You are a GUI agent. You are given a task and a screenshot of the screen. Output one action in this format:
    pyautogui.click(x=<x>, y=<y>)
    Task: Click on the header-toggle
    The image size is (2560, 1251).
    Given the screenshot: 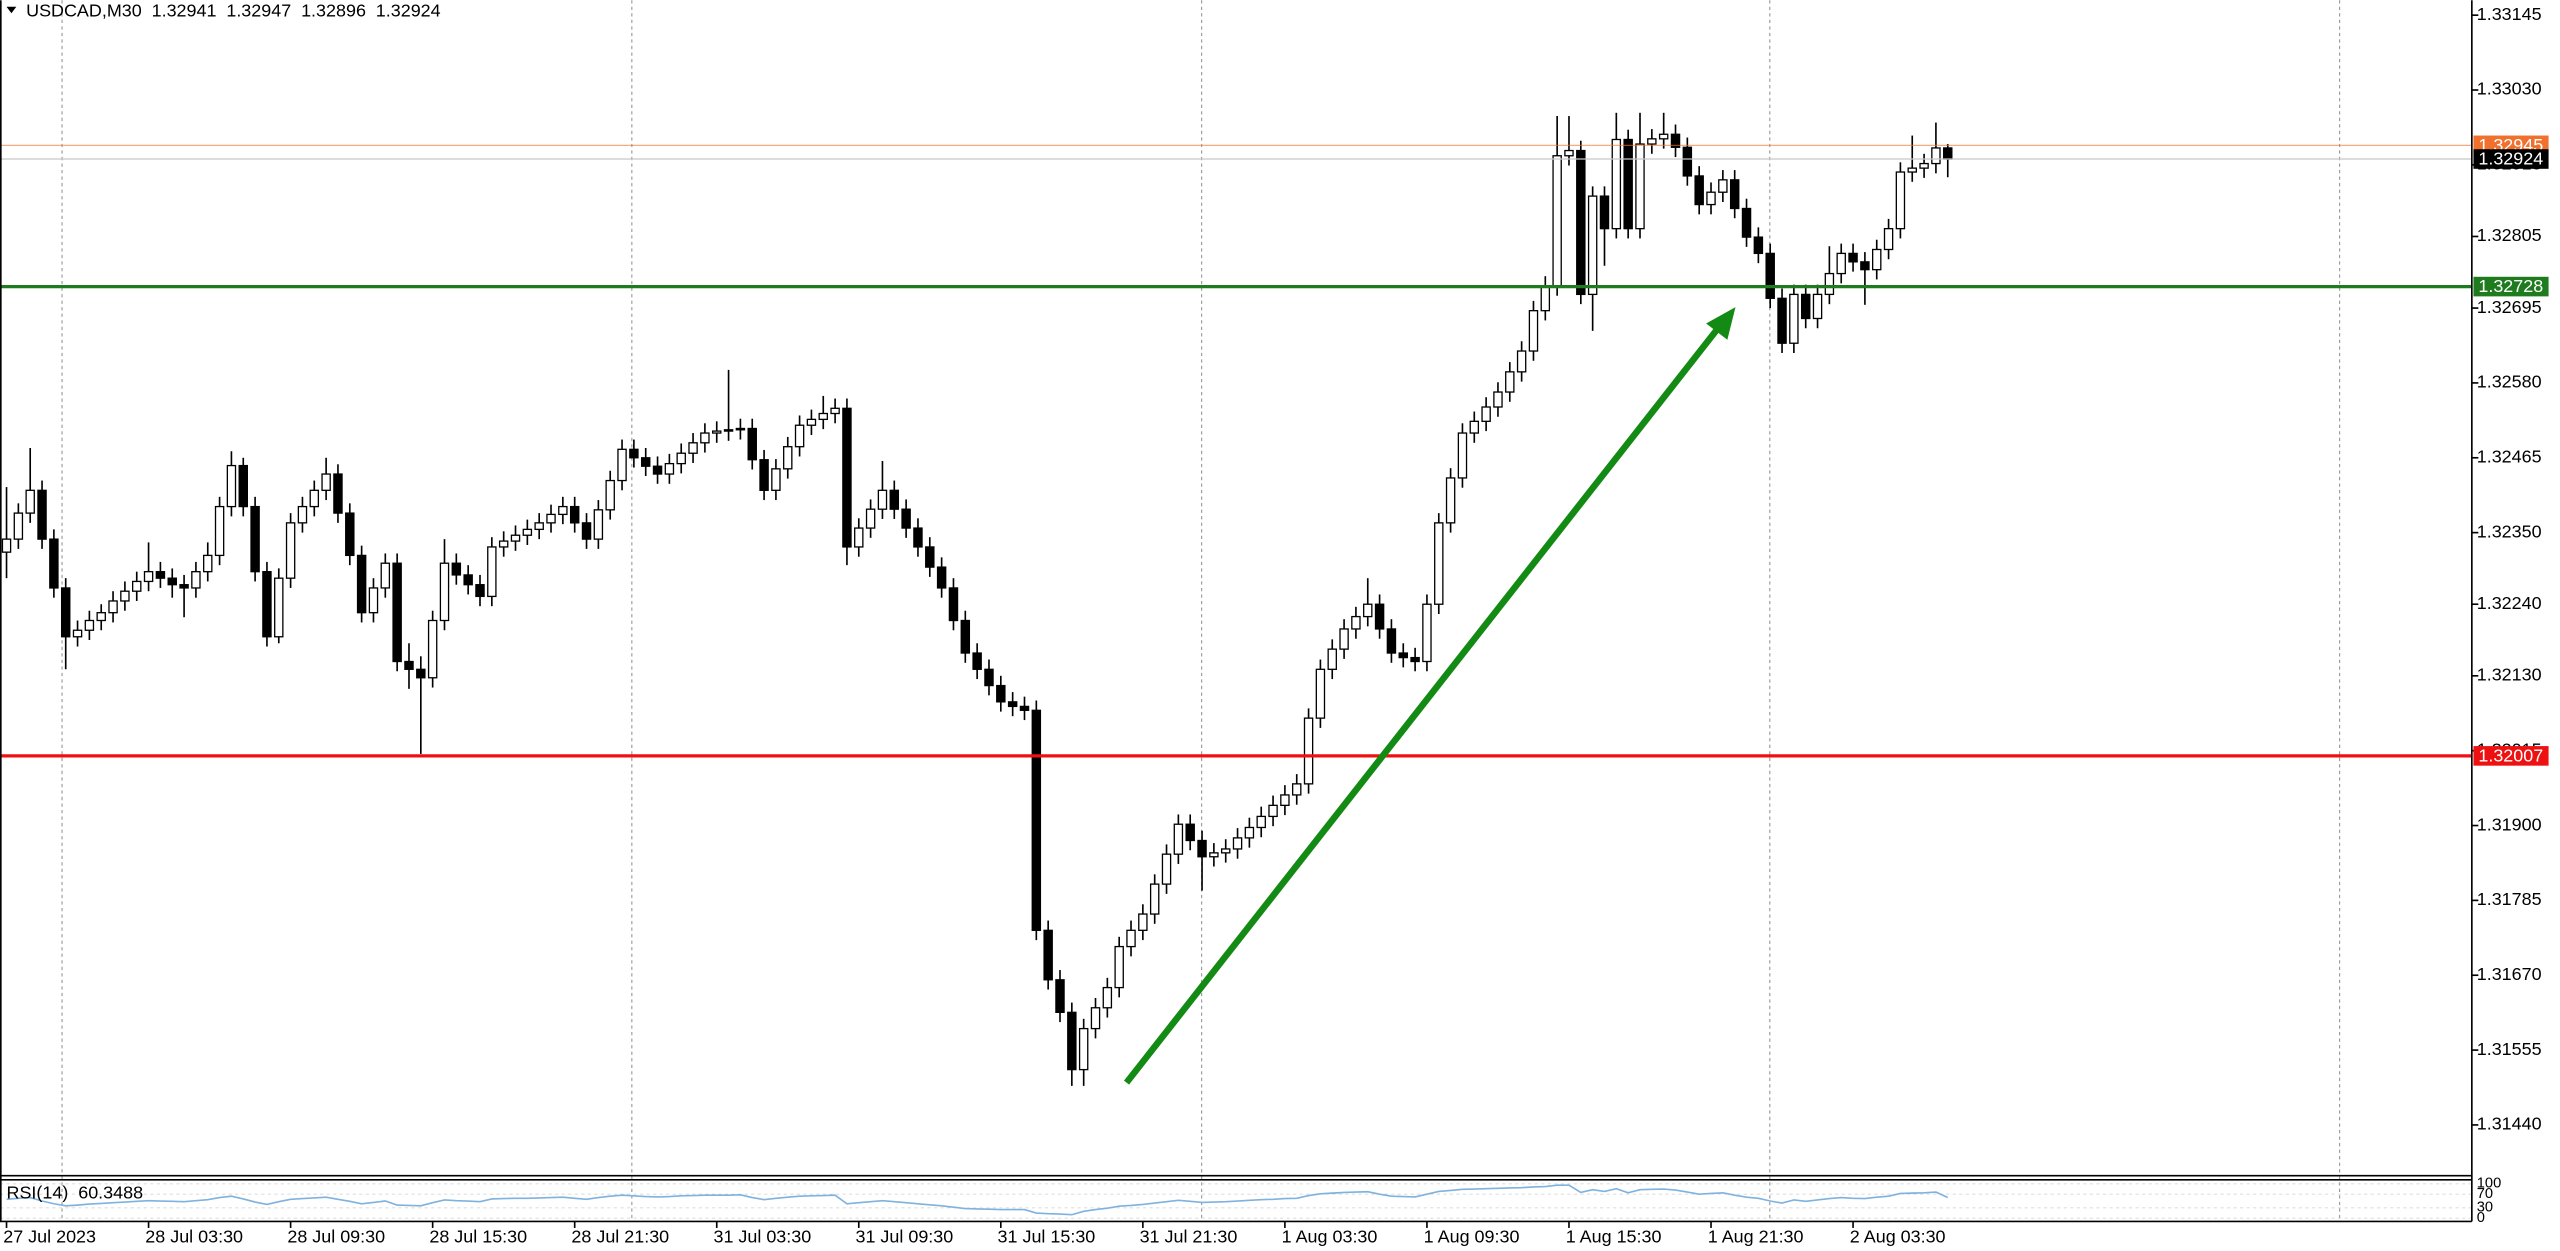 What is the action you would take?
    pyautogui.click(x=11, y=10)
    